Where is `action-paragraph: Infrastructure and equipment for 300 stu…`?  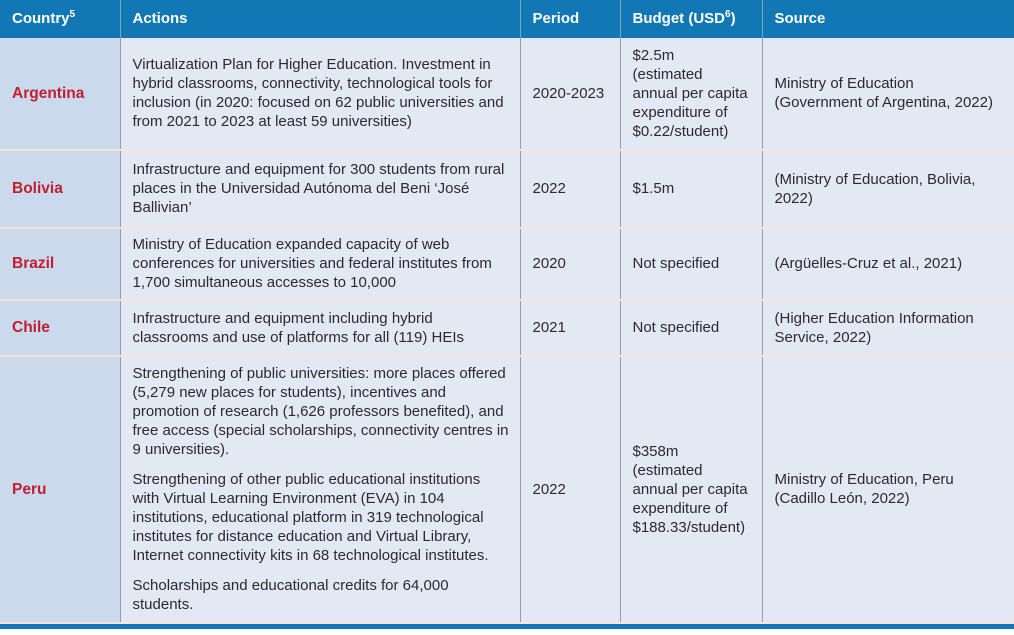
action-paragraph: Infrastructure and equipment for 300 stu… is located at coordinates (318, 188).